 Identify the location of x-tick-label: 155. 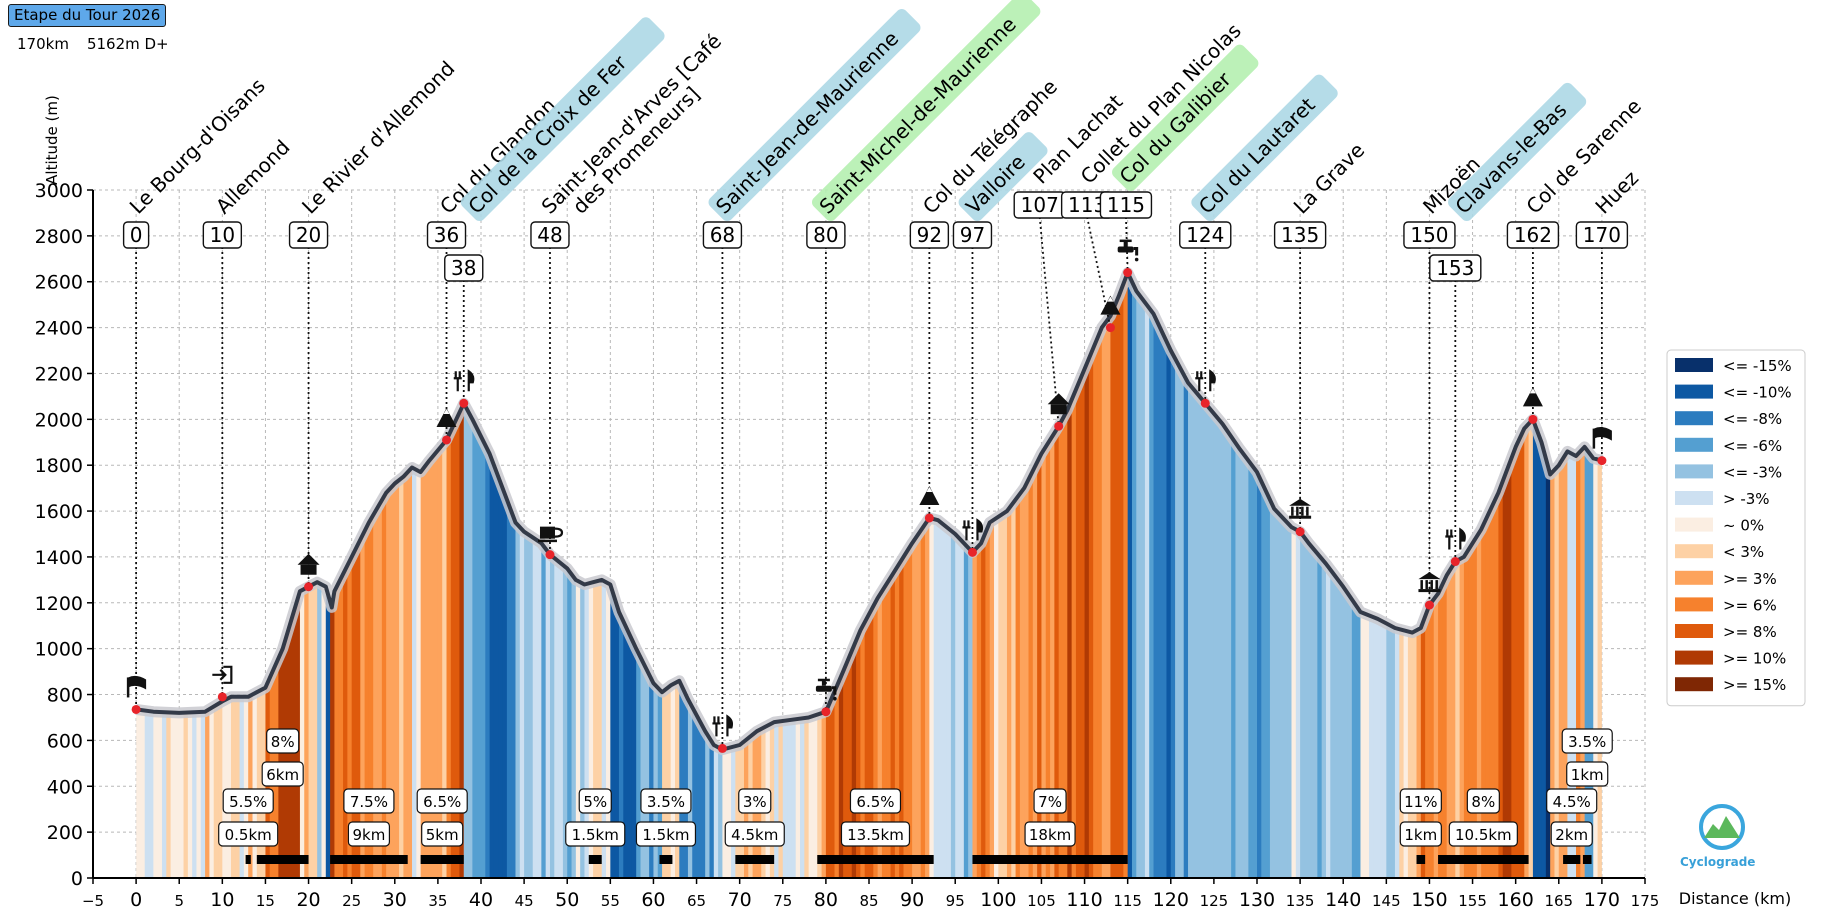
(1472, 901).